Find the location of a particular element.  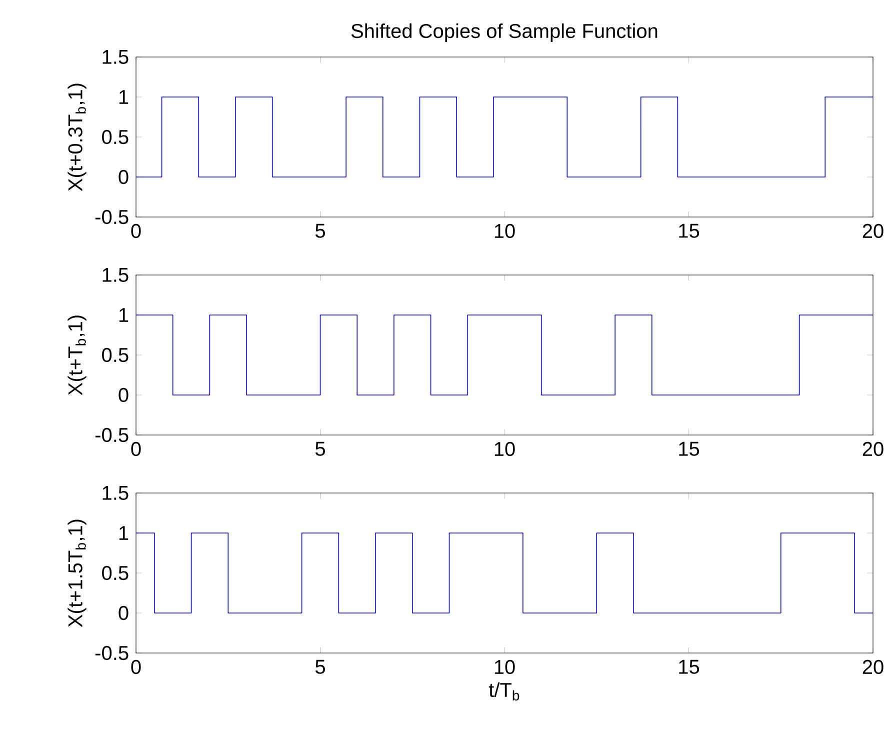

chart-title: Shifted Copies of Sample Function is located at coordinates (504, 32).